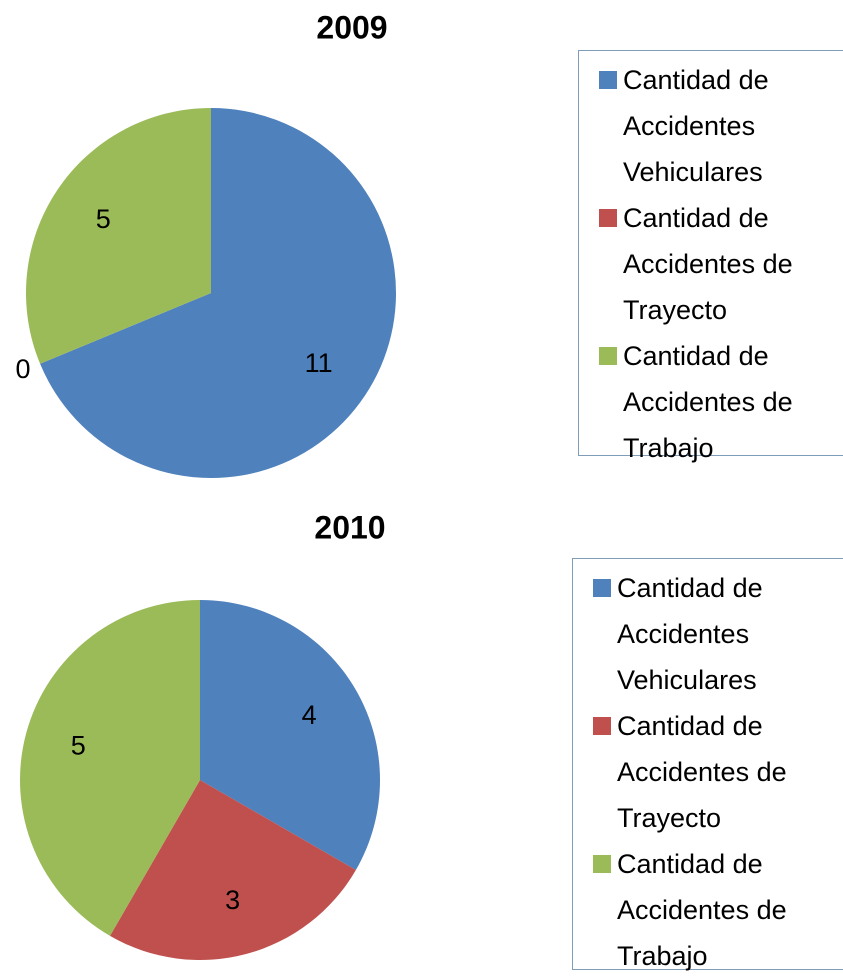 The image size is (843, 979). What do you see at coordinates (319, 363) in the screenshot?
I see `data-label: 11` at bounding box center [319, 363].